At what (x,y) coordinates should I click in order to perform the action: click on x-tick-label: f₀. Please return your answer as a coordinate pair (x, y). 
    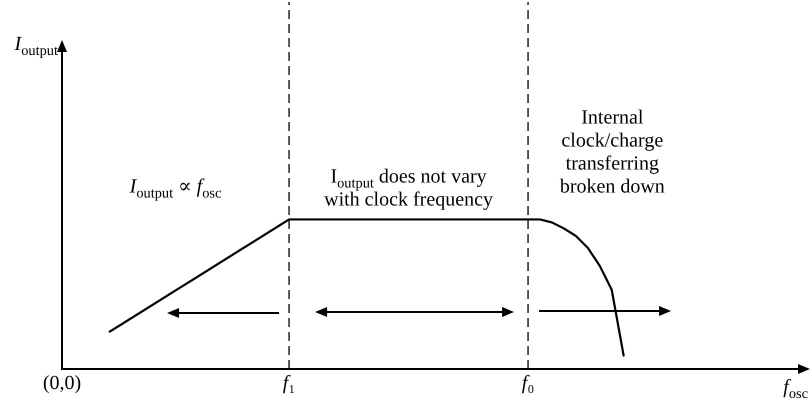
    Looking at the image, I should click on (528, 383).